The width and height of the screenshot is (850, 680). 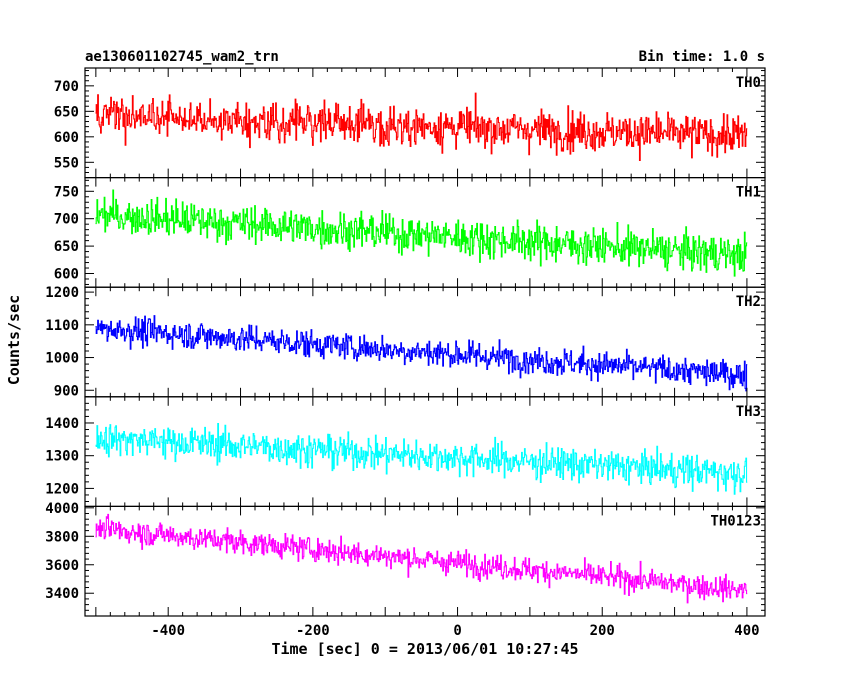 I want to click on panel-th0: 550 600 650 700 TH0, so click(x=410, y=123).